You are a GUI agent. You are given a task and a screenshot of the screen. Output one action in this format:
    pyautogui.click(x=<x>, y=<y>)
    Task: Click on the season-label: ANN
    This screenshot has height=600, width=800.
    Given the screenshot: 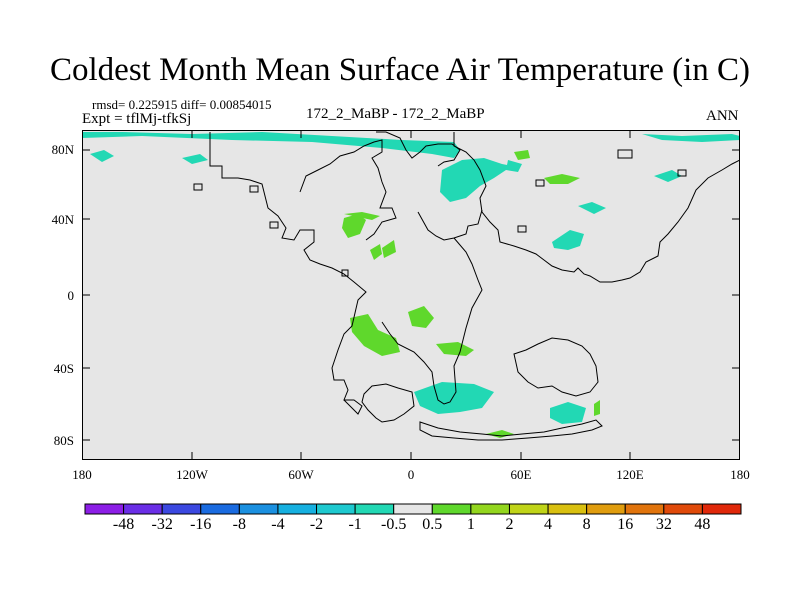 What is the action you would take?
    pyautogui.click(x=722, y=116)
    